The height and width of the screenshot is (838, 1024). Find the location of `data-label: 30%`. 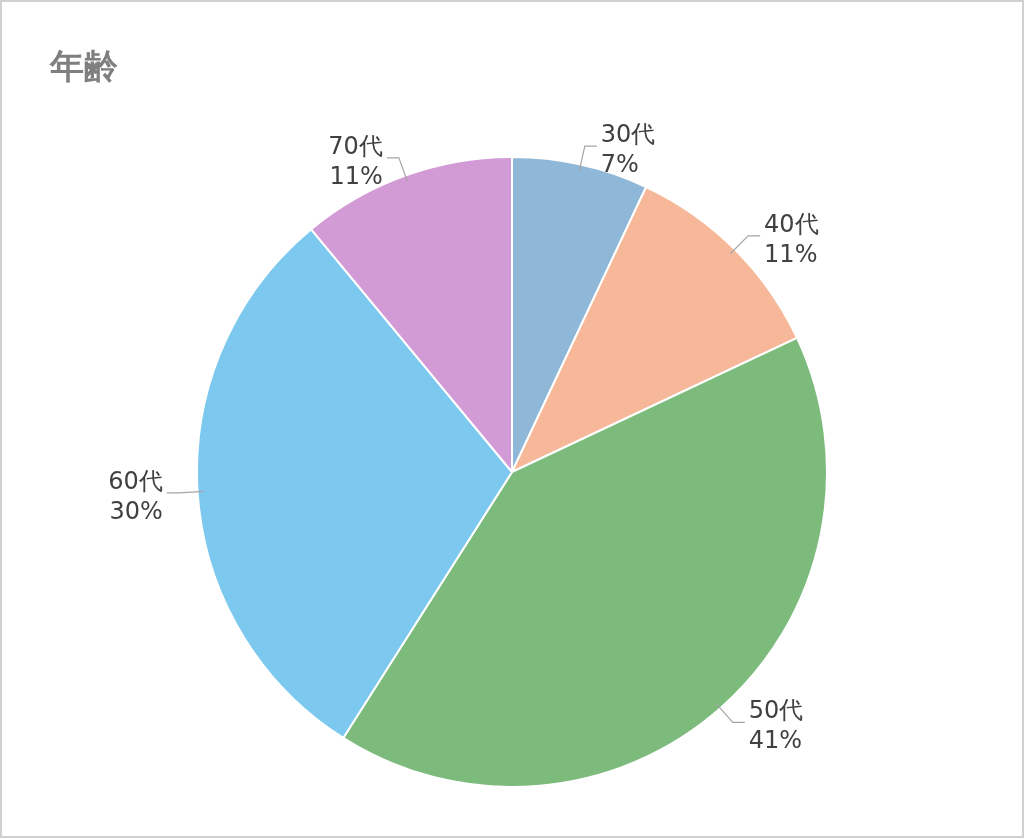

data-label: 30% is located at coordinates (136, 510).